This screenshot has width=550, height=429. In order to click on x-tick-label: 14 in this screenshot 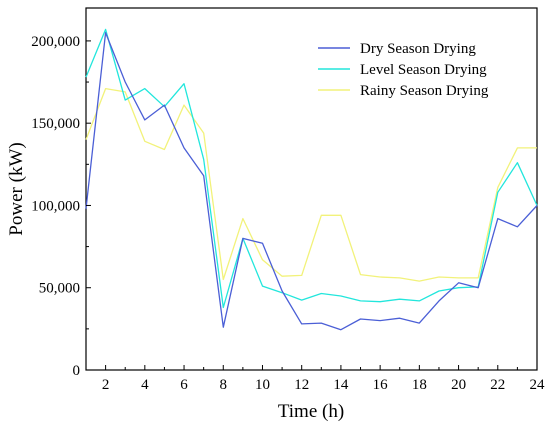, I will do `click(341, 385)`.